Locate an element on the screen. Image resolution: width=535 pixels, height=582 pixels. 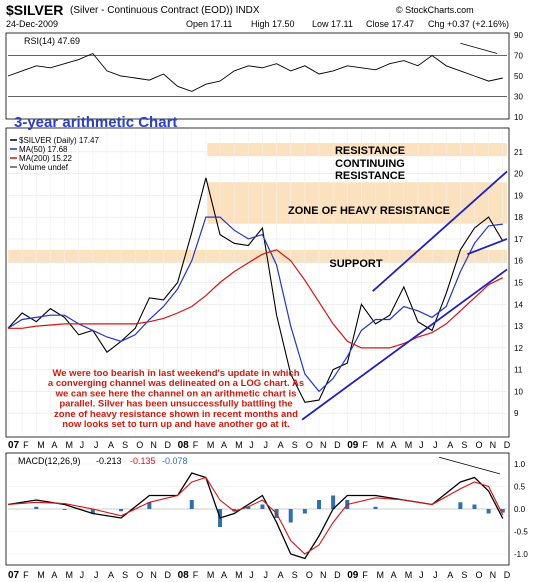
price-tick-label: 20 is located at coordinates (518, 174).